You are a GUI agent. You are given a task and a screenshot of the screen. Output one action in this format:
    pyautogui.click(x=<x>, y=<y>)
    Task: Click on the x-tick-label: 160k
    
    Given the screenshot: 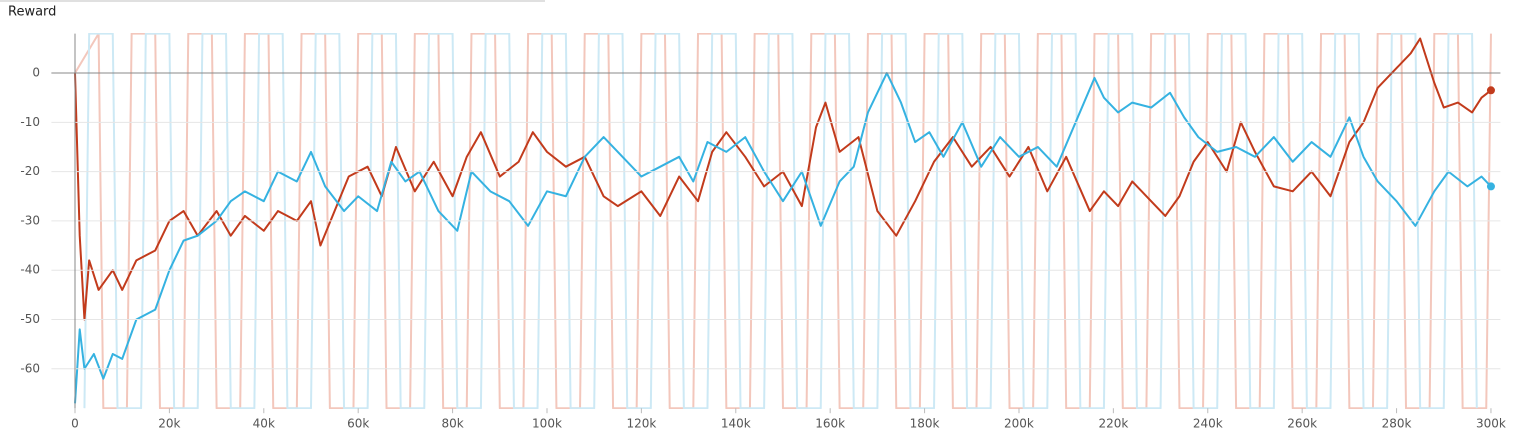 What is the action you would take?
    pyautogui.click(x=830, y=424)
    